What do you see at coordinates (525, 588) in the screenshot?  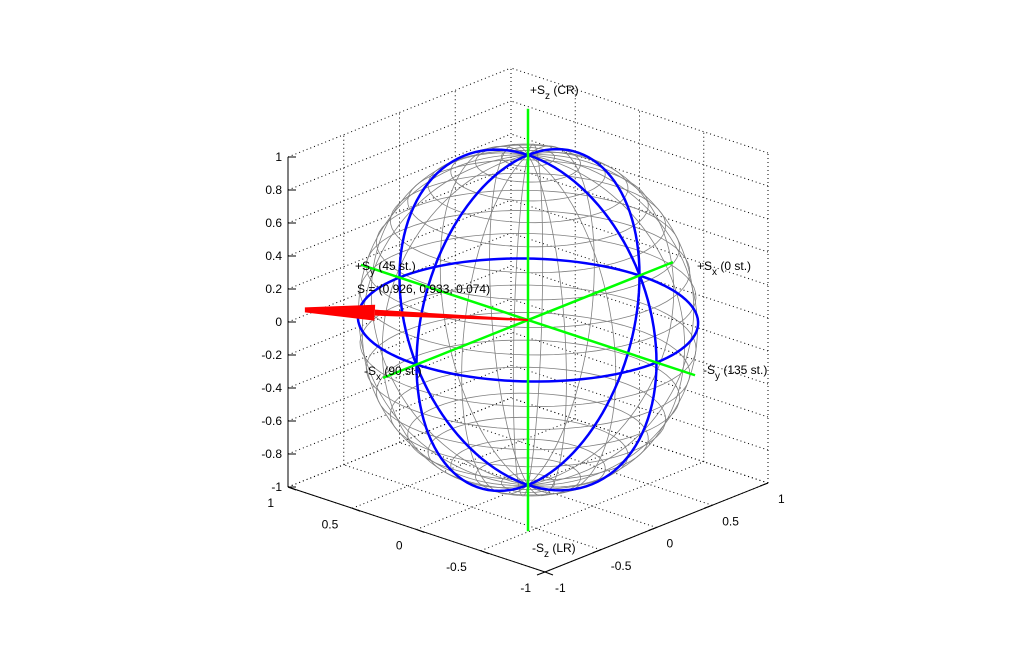 I see `y-tick-label: -1` at bounding box center [525, 588].